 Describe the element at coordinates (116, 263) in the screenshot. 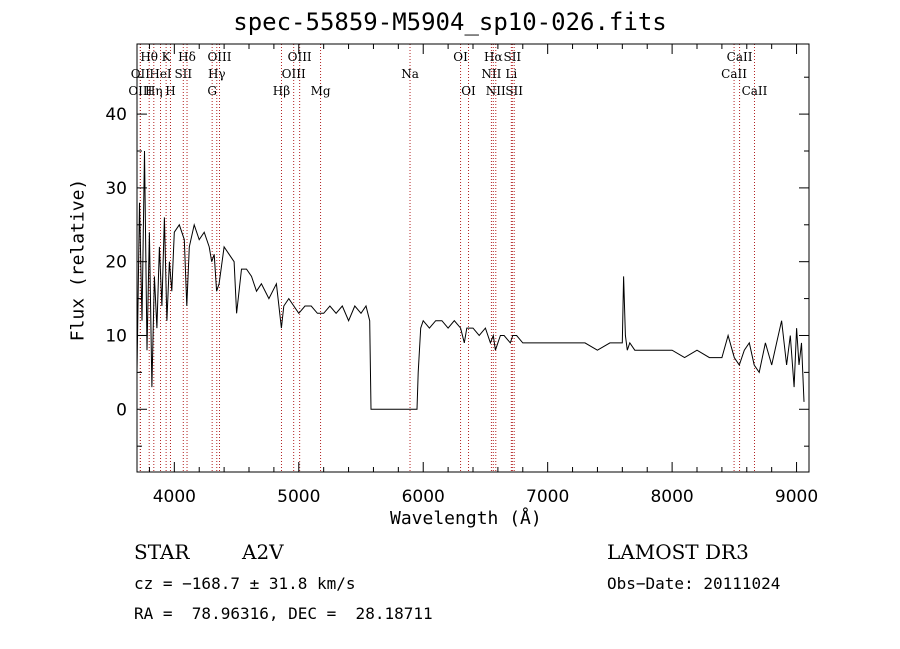

I see `y-tick-label-2: 20` at that location.